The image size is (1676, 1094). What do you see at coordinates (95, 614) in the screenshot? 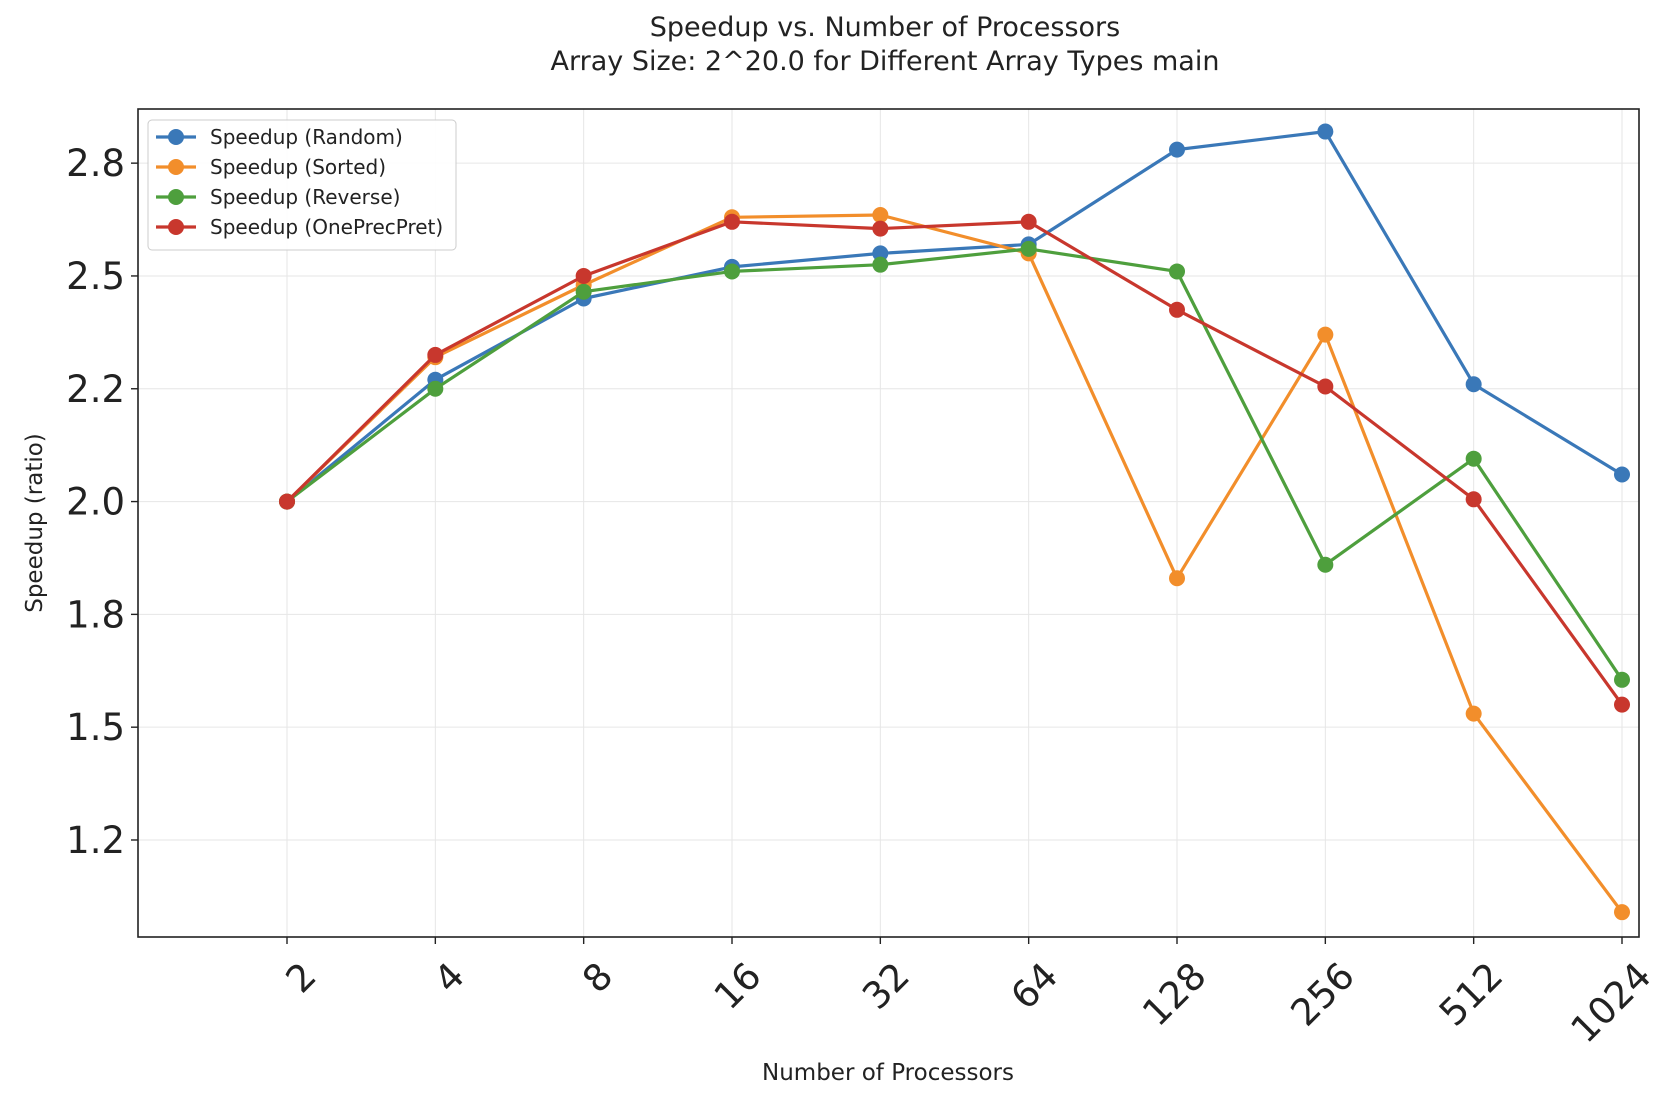
I see `y-tick-label: 1.8` at bounding box center [95, 614].